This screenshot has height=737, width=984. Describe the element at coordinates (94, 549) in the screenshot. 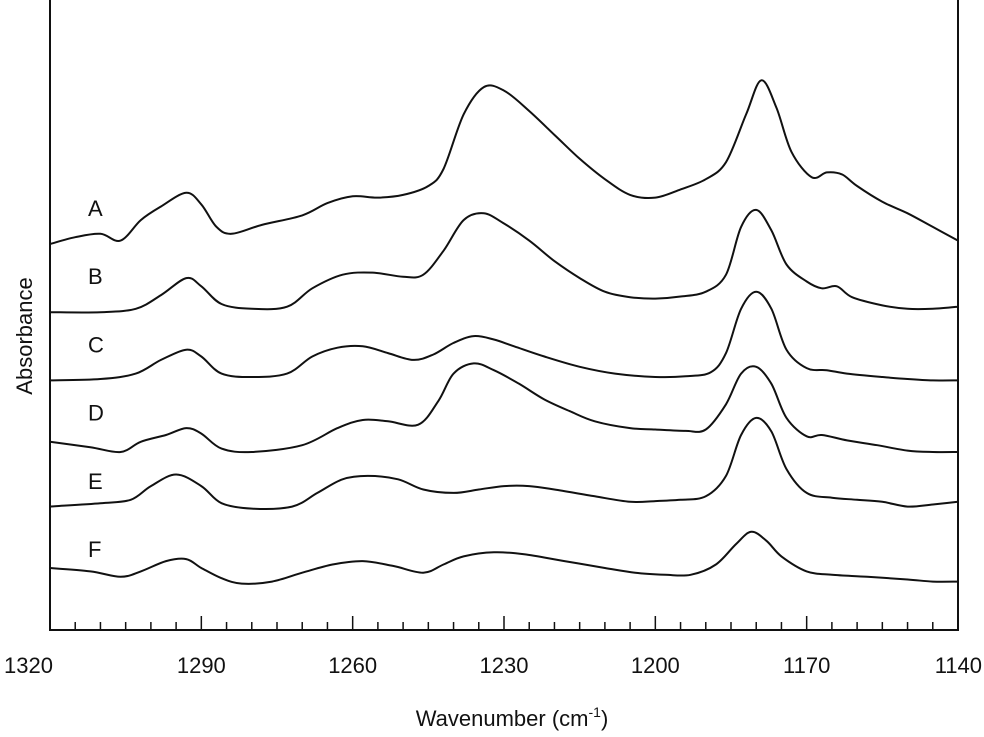

I see `trace-label-f: F` at that location.